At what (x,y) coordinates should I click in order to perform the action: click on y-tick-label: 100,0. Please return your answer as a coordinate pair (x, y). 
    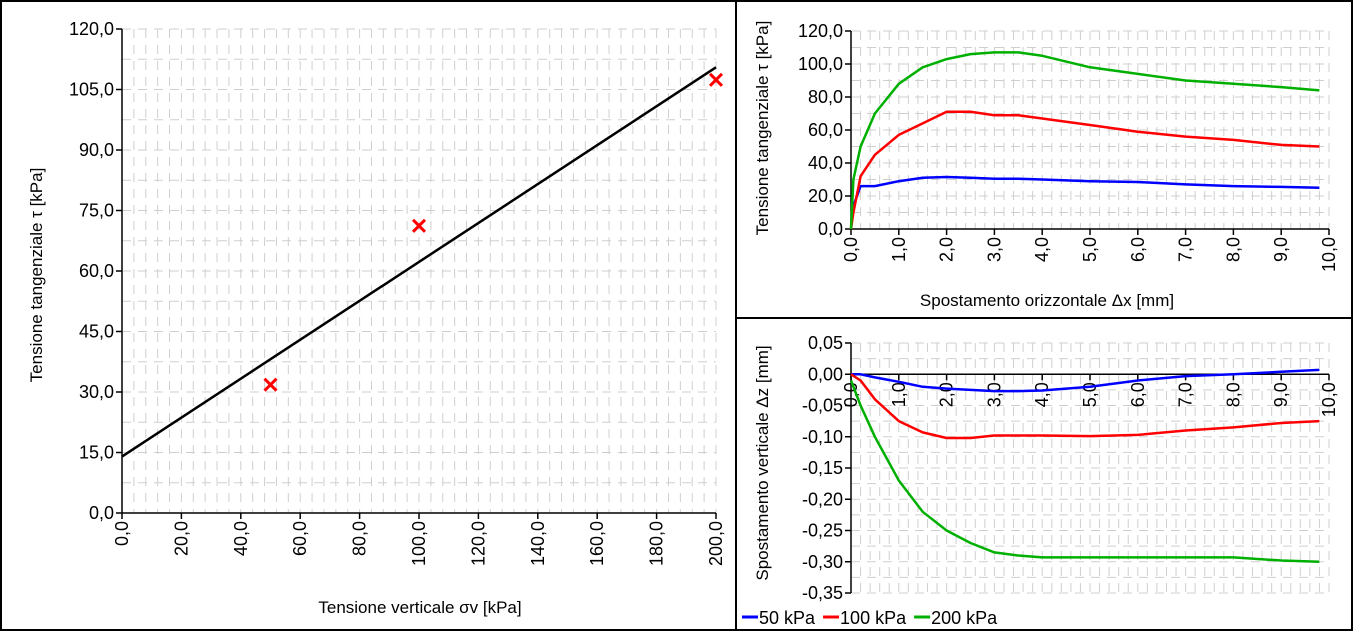
    Looking at the image, I should click on (820, 64).